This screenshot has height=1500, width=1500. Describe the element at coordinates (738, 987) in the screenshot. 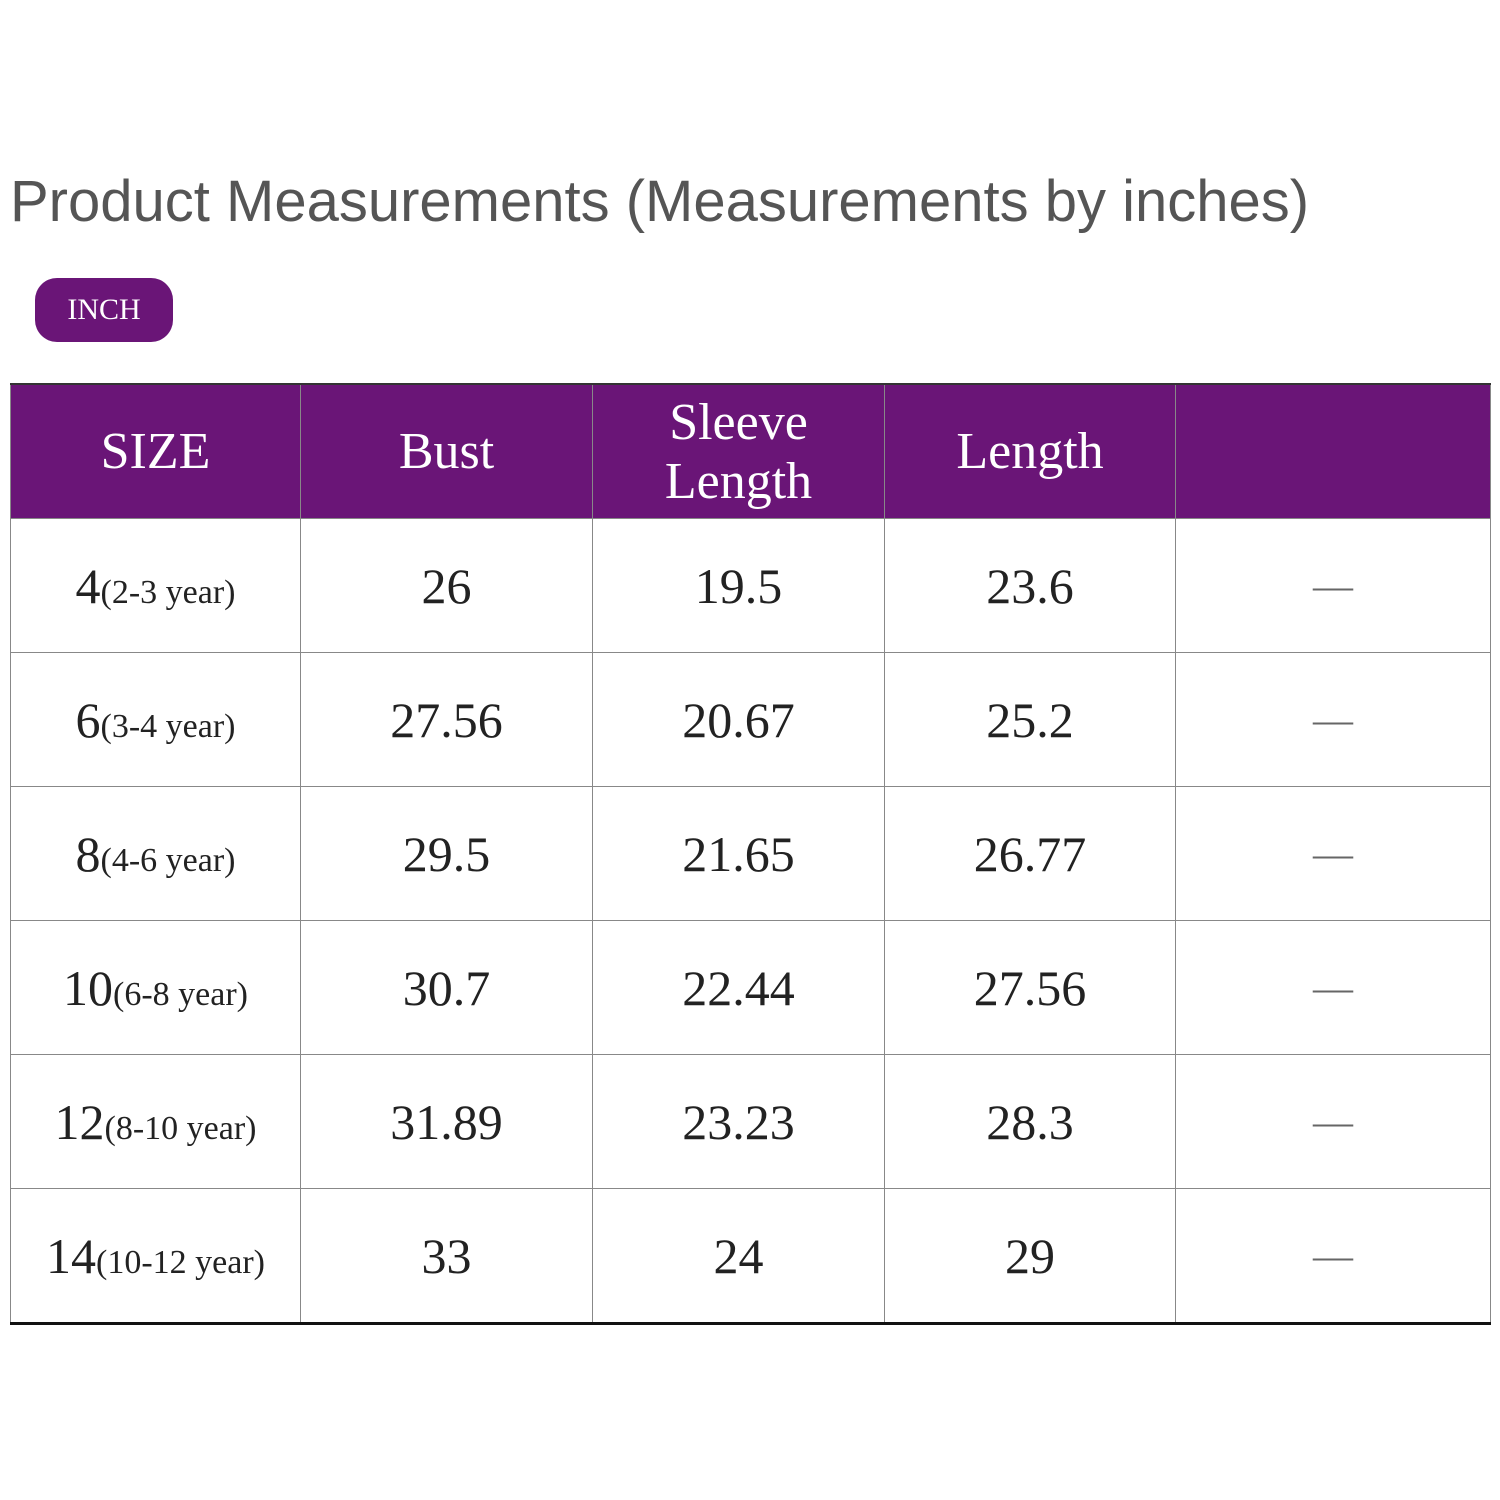

I see `value-cell: 22.44` at that location.